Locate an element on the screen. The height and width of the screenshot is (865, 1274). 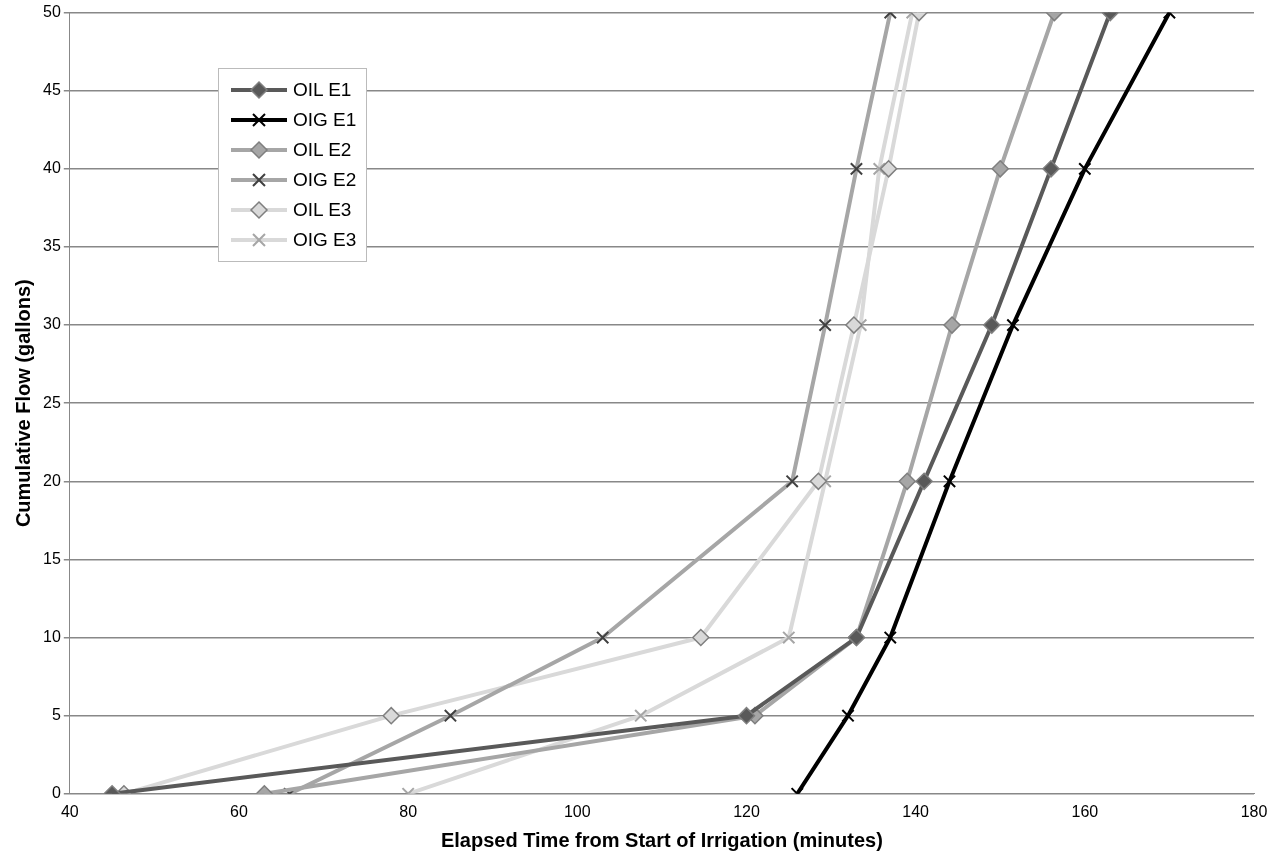
y-tick-label: 10 is located at coordinates (52, 636).